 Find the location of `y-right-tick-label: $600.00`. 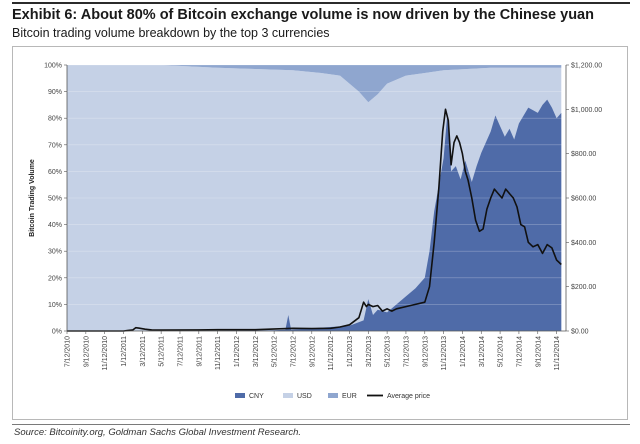

y-right-tick-label: $600.00 is located at coordinates (583, 199).